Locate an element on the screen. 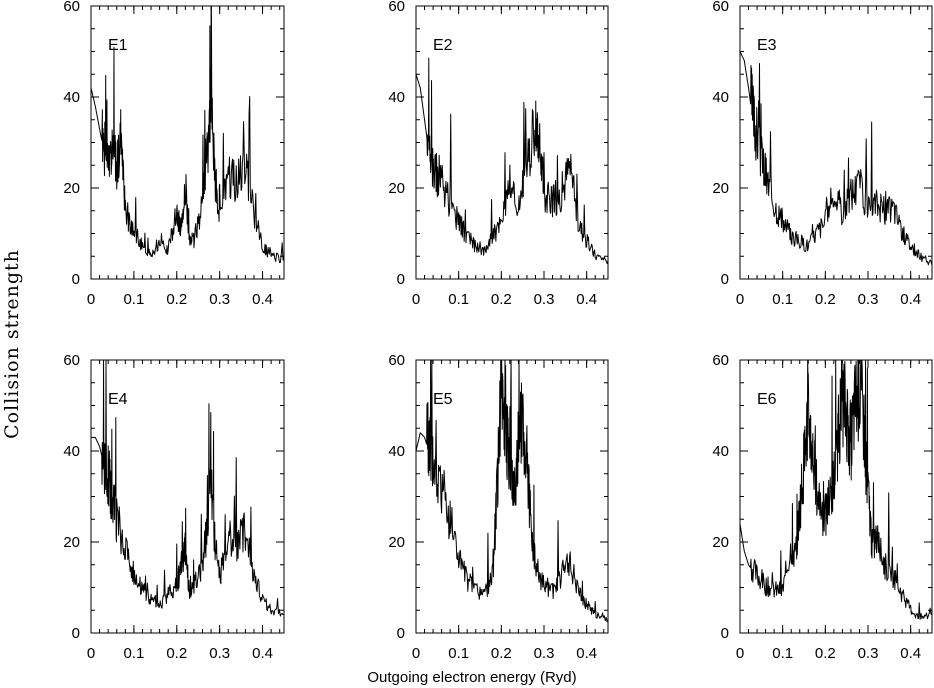 The height and width of the screenshot is (688, 934). panel-label: E1 is located at coordinates (118, 45).